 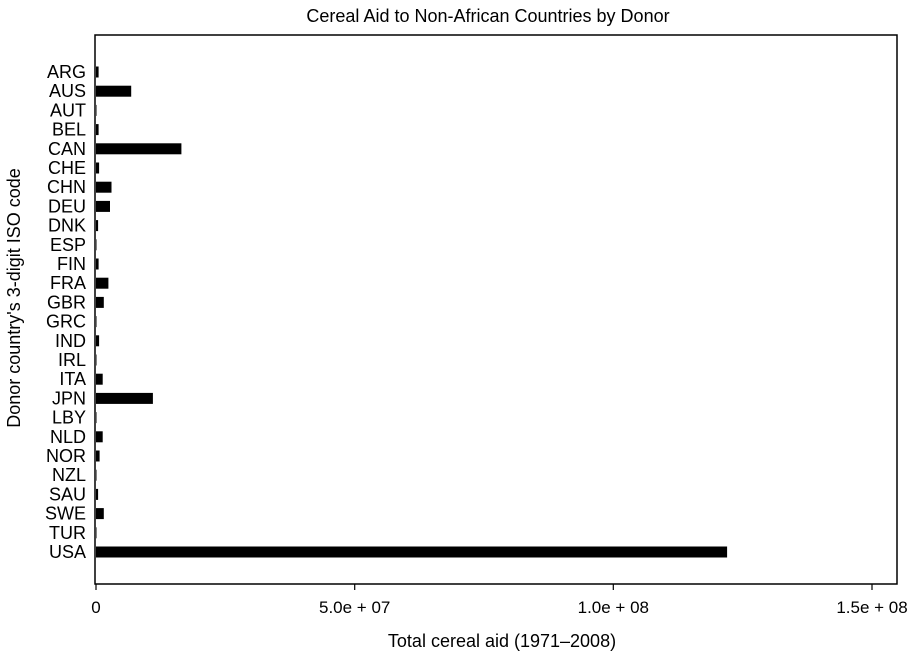 What do you see at coordinates (104, 187) in the screenshot?
I see `bar-chn` at bounding box center [104, 187].